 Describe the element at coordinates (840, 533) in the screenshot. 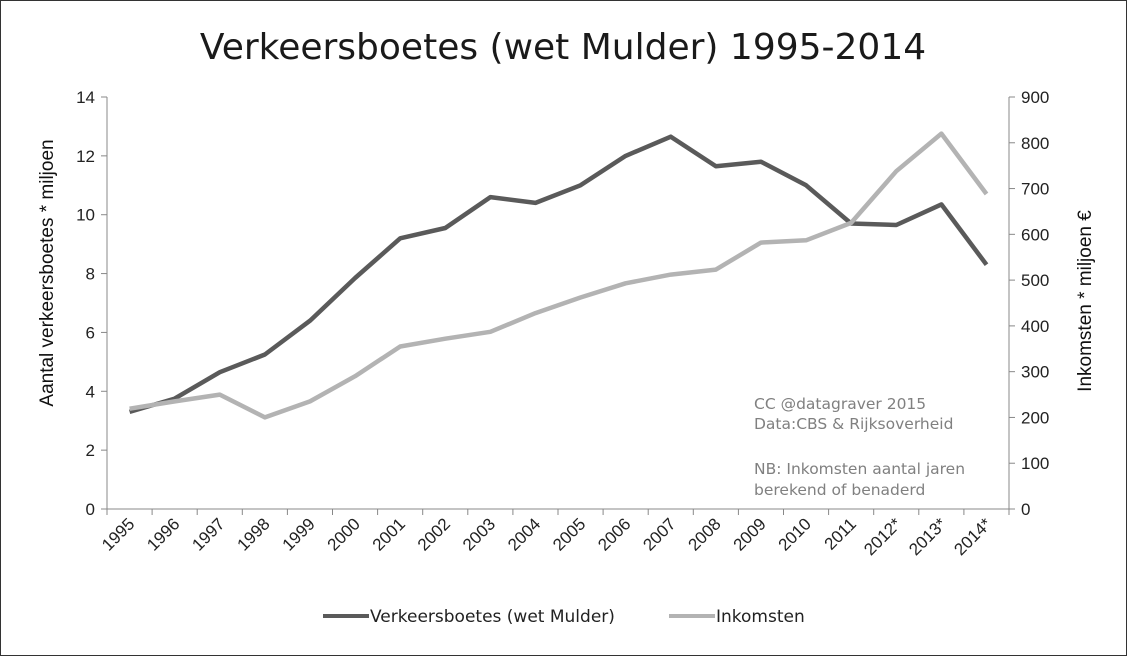

I see `x-tick-label: 2011` at that location.